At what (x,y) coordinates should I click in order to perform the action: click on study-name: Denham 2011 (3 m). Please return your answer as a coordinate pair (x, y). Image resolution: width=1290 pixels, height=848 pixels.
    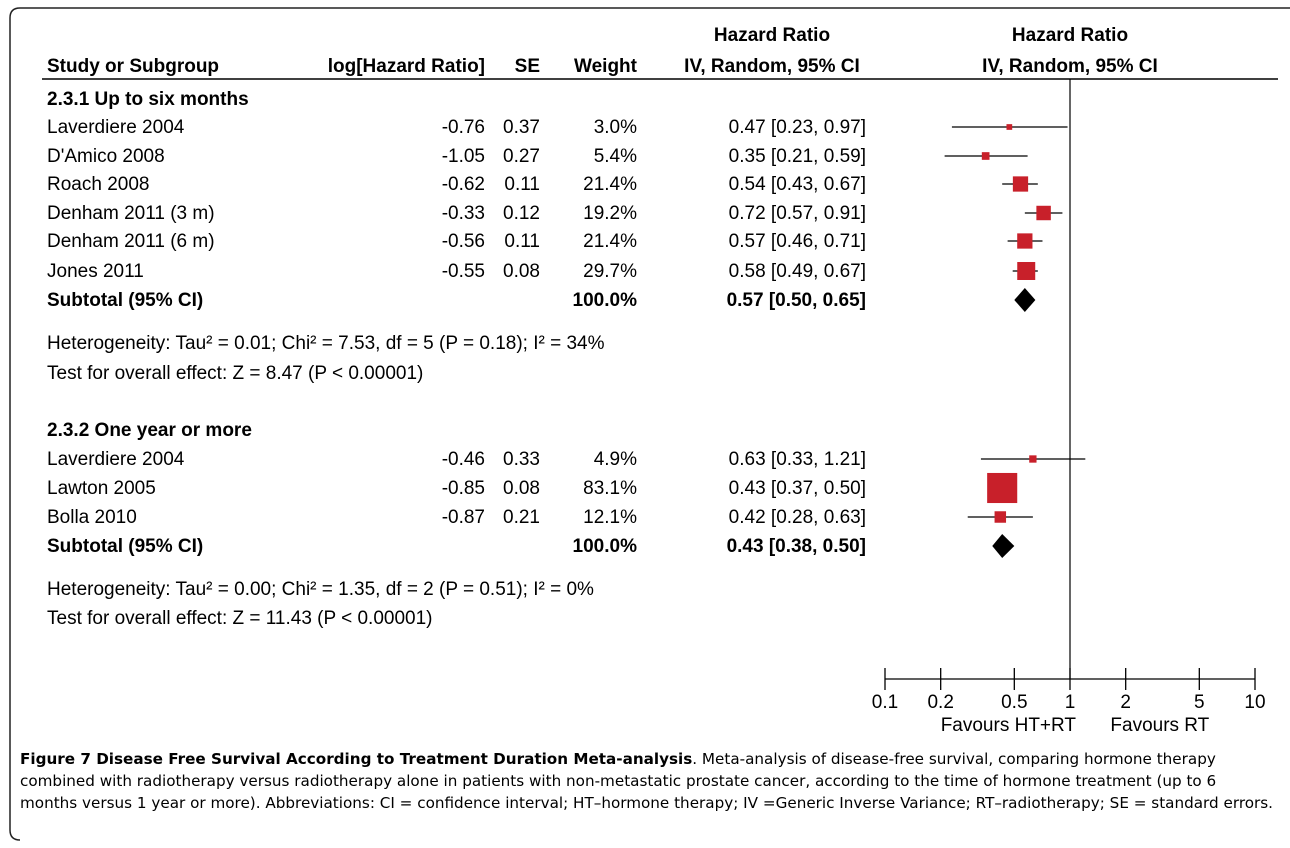
    Looking at the image, I should click on (131, 213).